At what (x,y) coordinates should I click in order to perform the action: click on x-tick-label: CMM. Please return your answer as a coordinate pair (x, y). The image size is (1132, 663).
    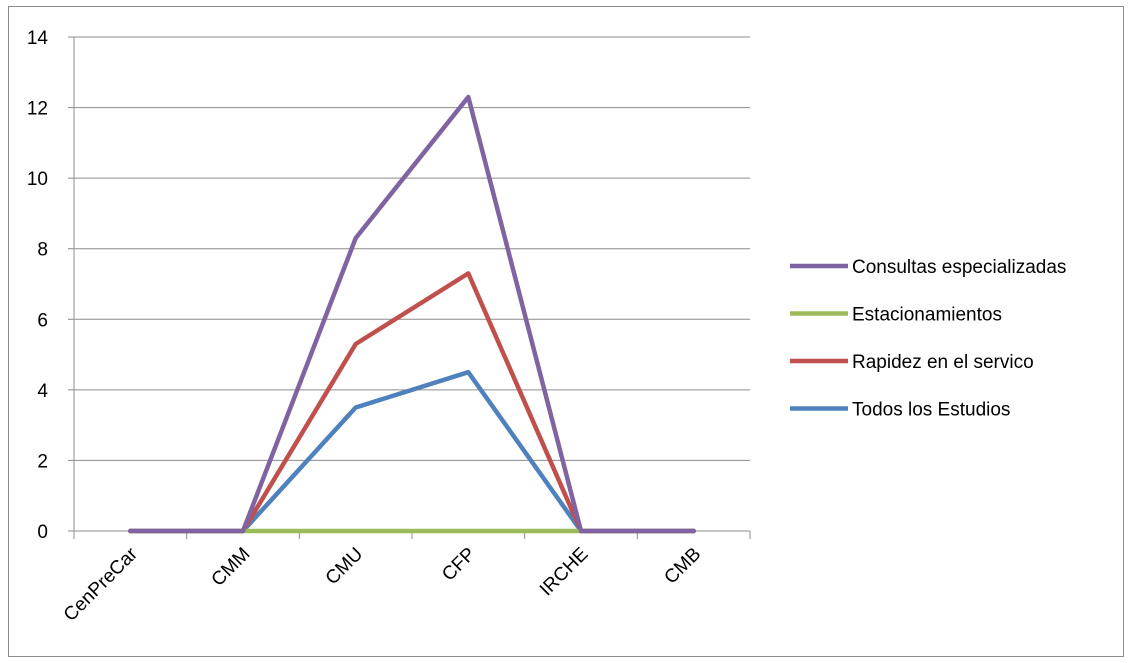
    Looking at the image, I should click on (231, 567).